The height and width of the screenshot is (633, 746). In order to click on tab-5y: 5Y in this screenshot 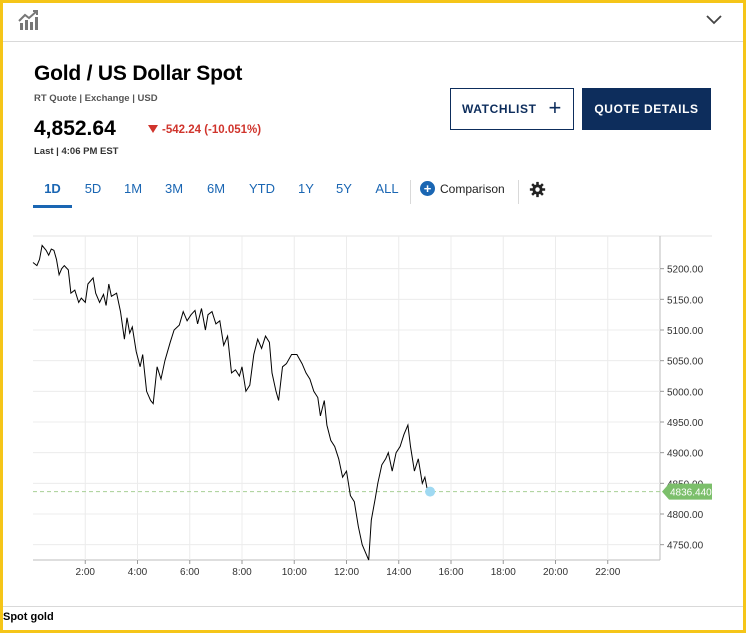, I will do `click(344, 188)`.